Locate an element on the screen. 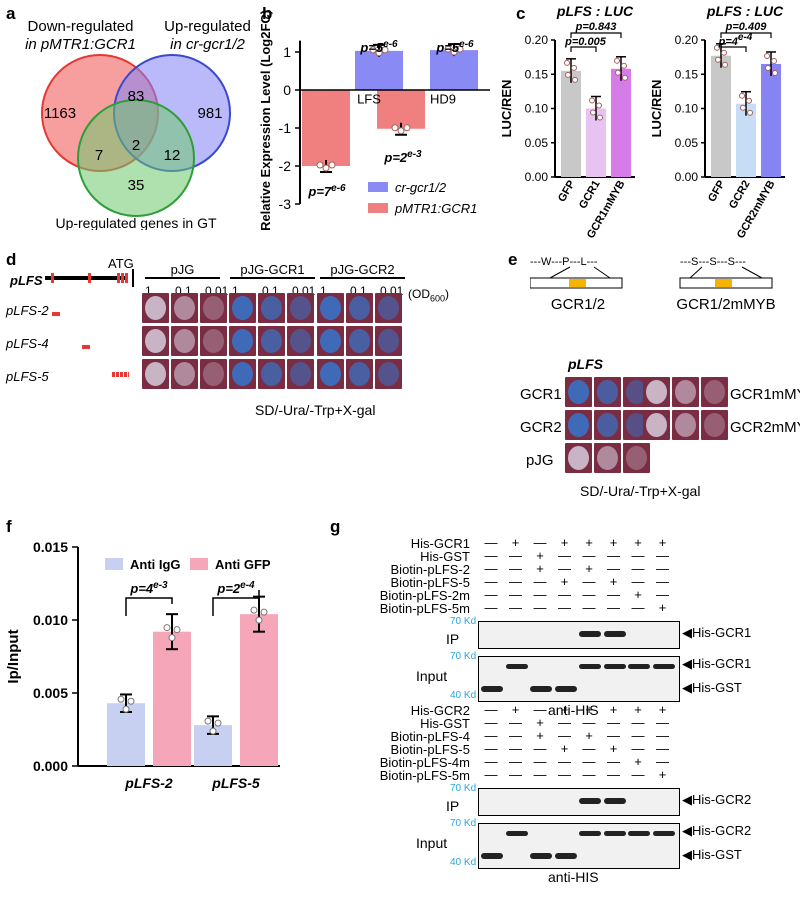  venn-count-blue-only: 981 is located at coordinates (209, 113).